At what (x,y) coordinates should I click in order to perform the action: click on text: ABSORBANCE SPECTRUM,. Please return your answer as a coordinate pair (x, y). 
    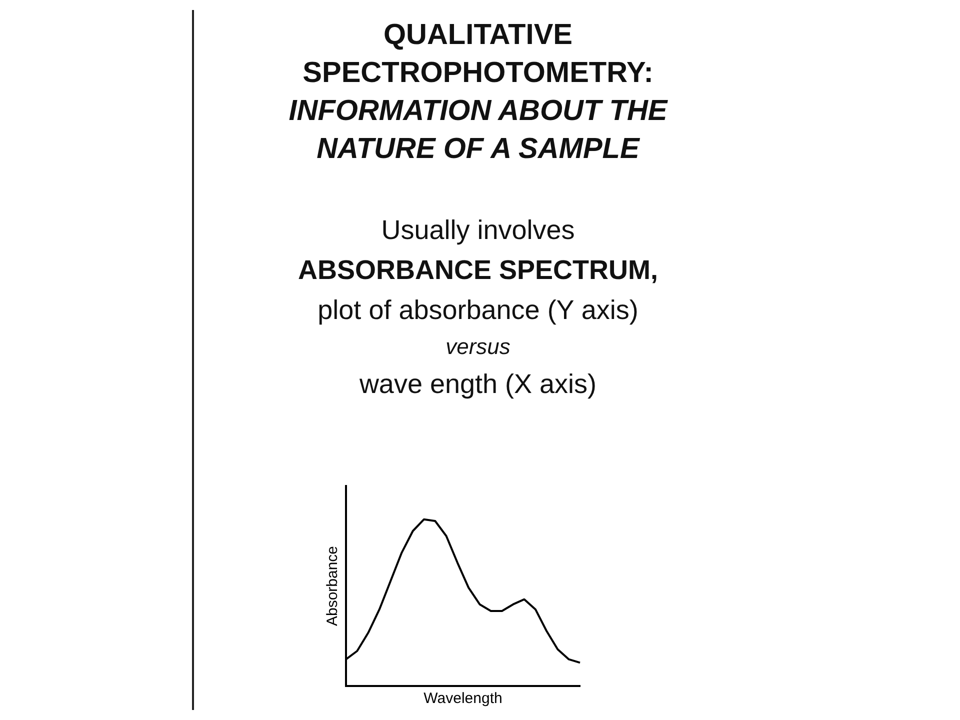
    Looking at the image, I should click on (478, 270).